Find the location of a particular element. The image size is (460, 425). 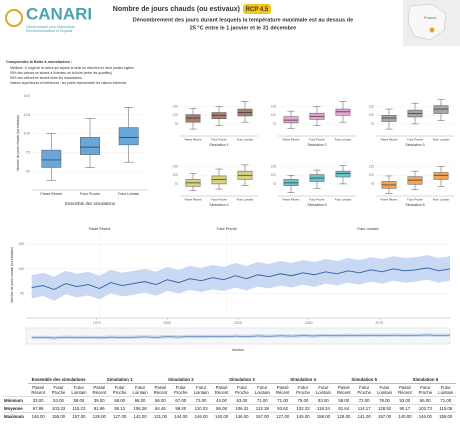

band is located at coordinates (241, 278).